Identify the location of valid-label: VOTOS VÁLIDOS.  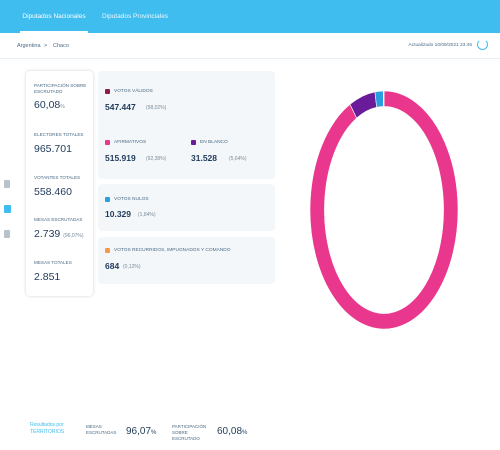
(133, 91).